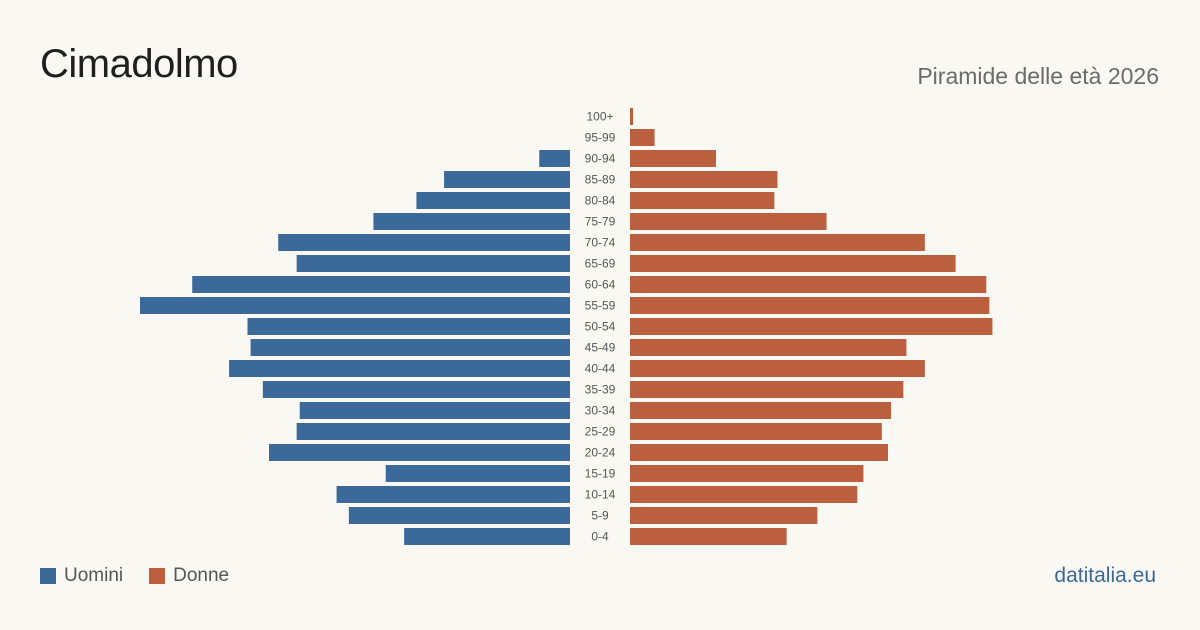 The height and width of the screenshot is (630, 1200). Describe the element at coordinates (600, 285) in the screenshot. I see `age-label-60-64: 60-64` at that location.